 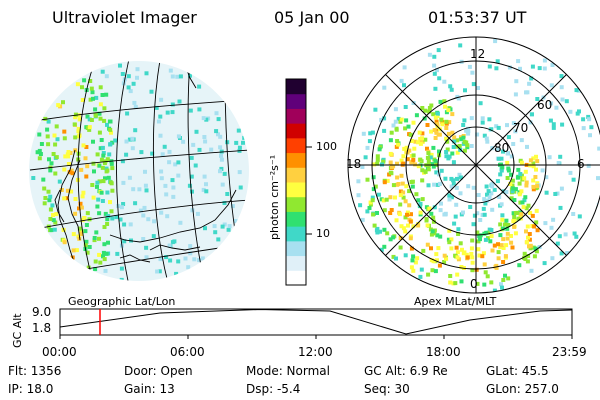 What do you see at coordinates (312, 17) in the screenshot?
I see `header-date: 05 Jan 00` at bounding box center [312, 17].